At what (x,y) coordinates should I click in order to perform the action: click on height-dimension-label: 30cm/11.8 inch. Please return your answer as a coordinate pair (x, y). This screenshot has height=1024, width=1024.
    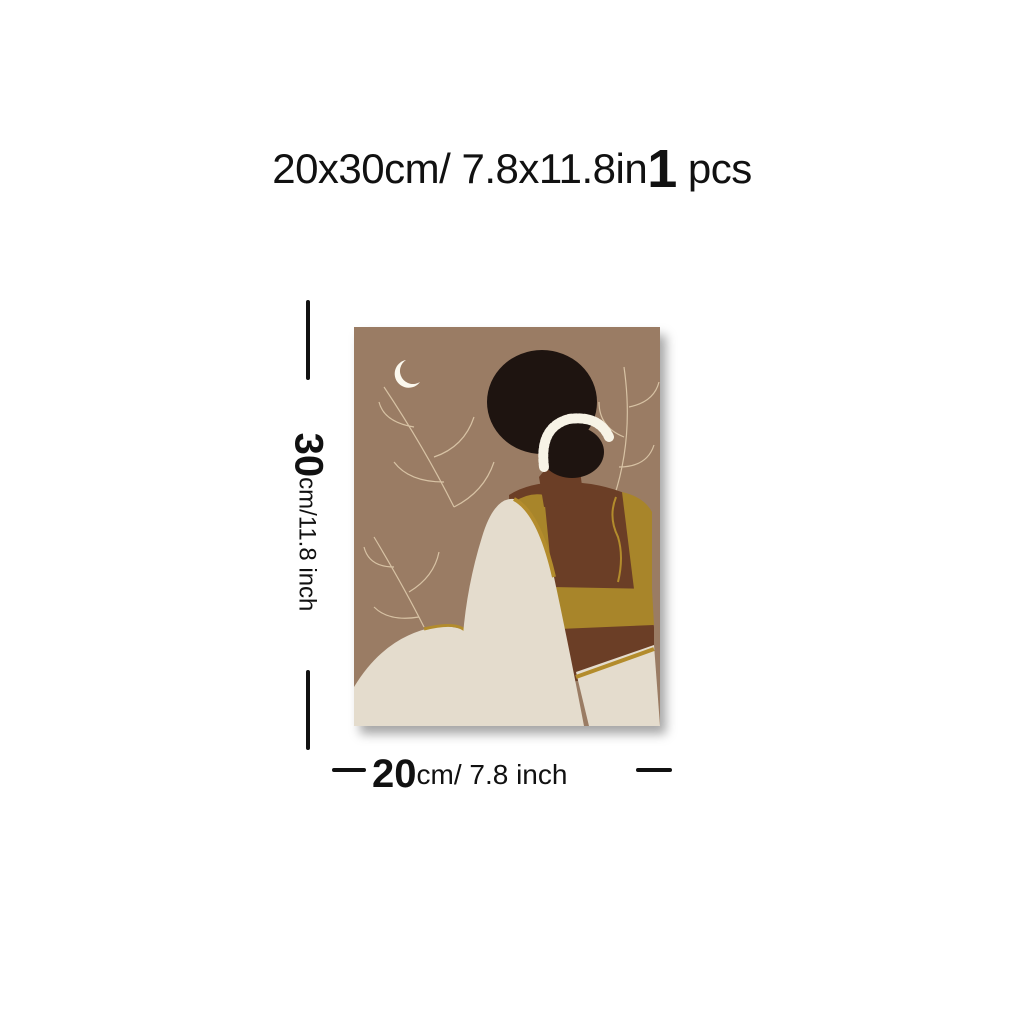
    Looking at the image, I should click on (308, 522).